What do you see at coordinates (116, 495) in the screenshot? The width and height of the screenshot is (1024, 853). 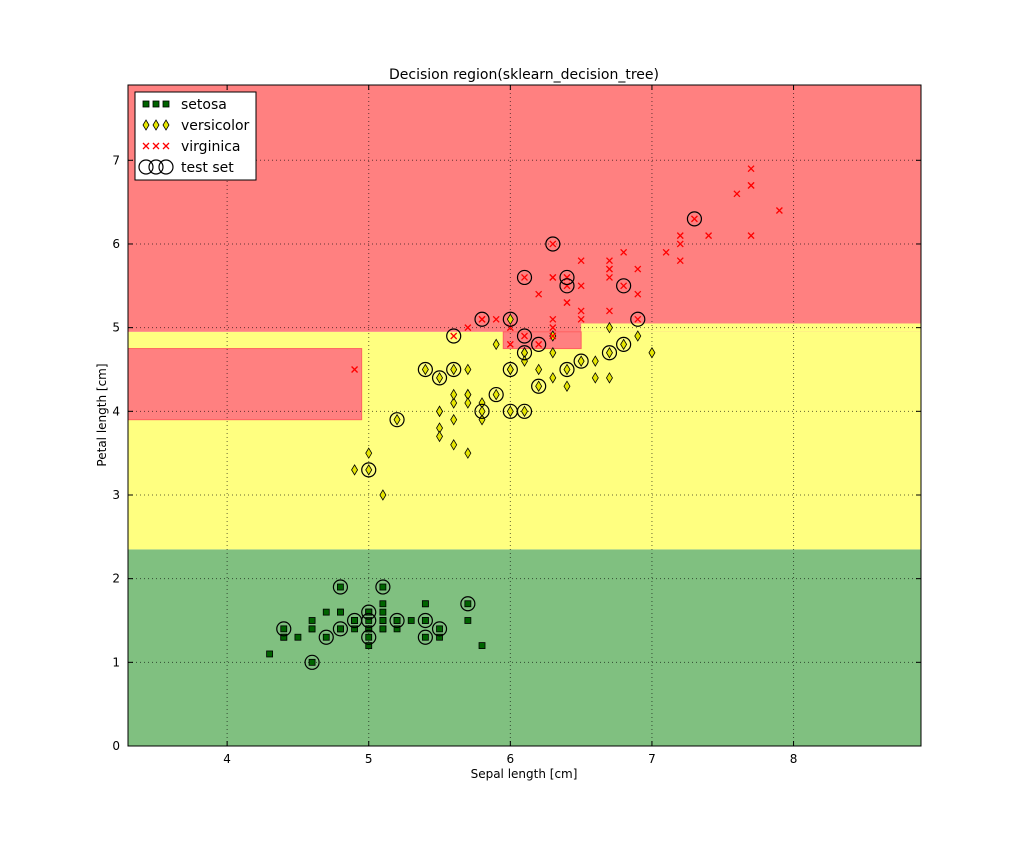 I see `y-tick-label: 3` at bounding box center [116, 495].